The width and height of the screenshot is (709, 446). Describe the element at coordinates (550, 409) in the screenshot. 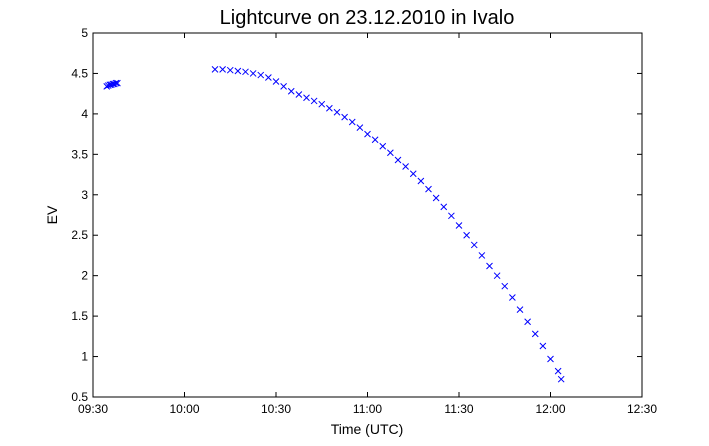

I see `x-tick-label: 12:00` at that location.